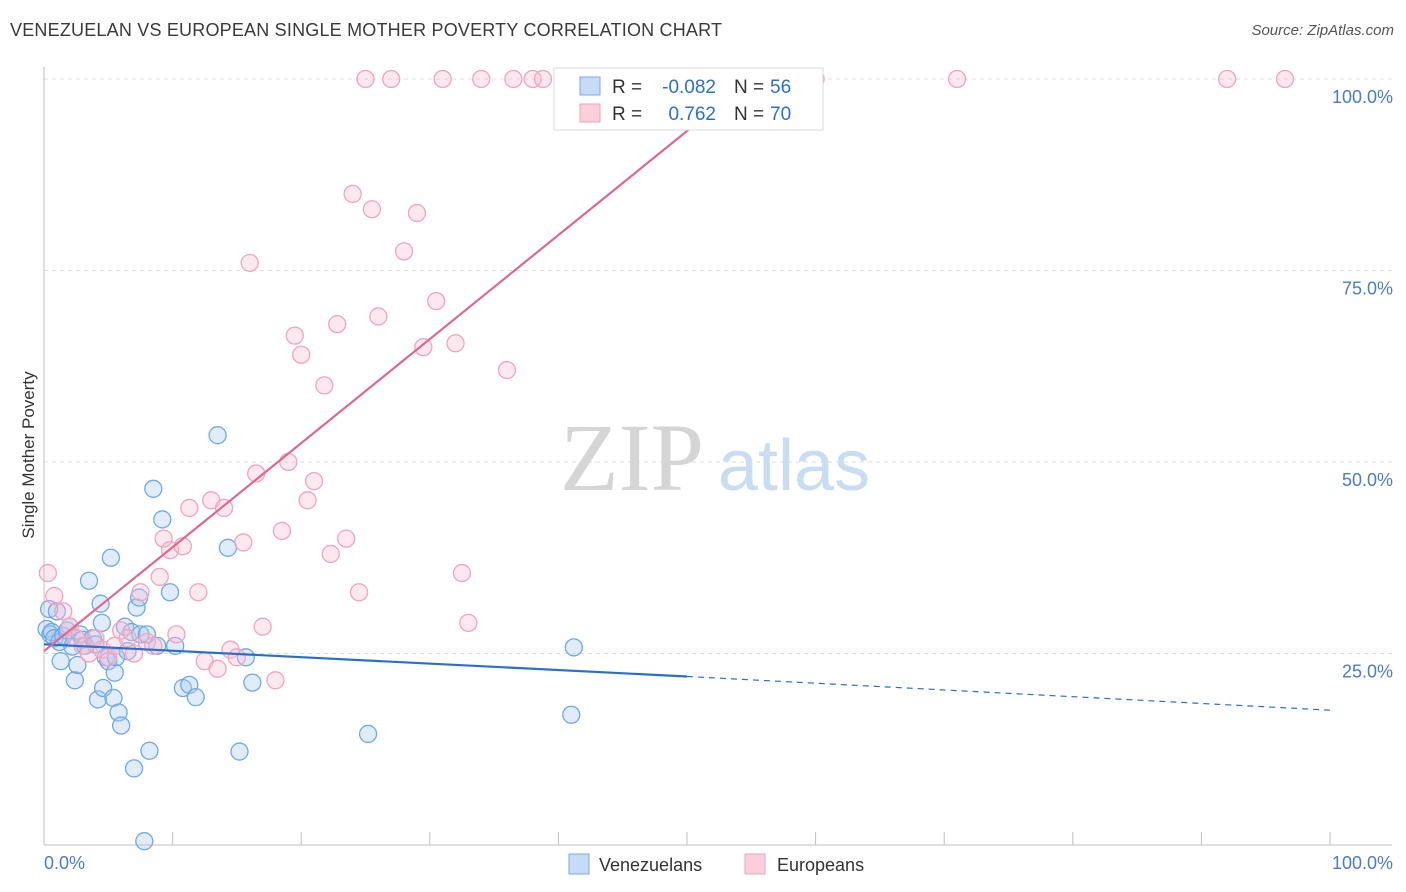  I want to click on x-tick-label-1: 100.0%, so click(1362, 863).